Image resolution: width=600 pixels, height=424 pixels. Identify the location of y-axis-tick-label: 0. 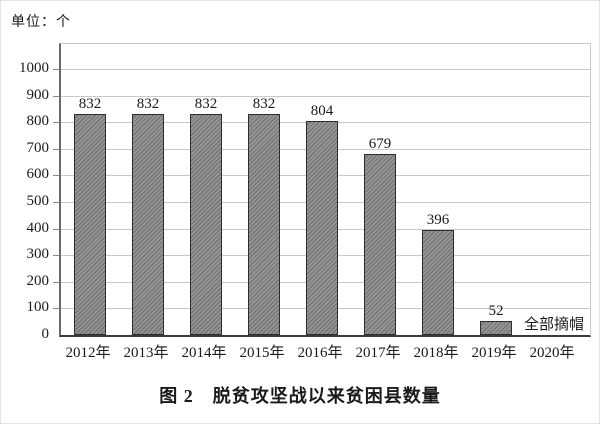
(45, 334).